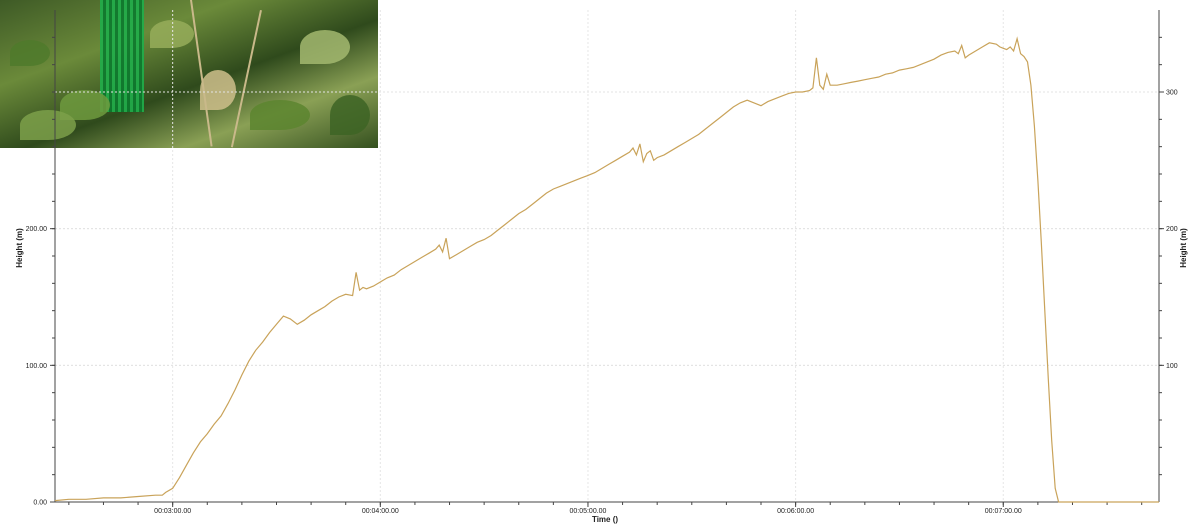 The image size is (1199, 524). Describe the element at coordinates (1183, 248) in the screenshot. I see `right-y-axis-title: Height (m)` at that location.